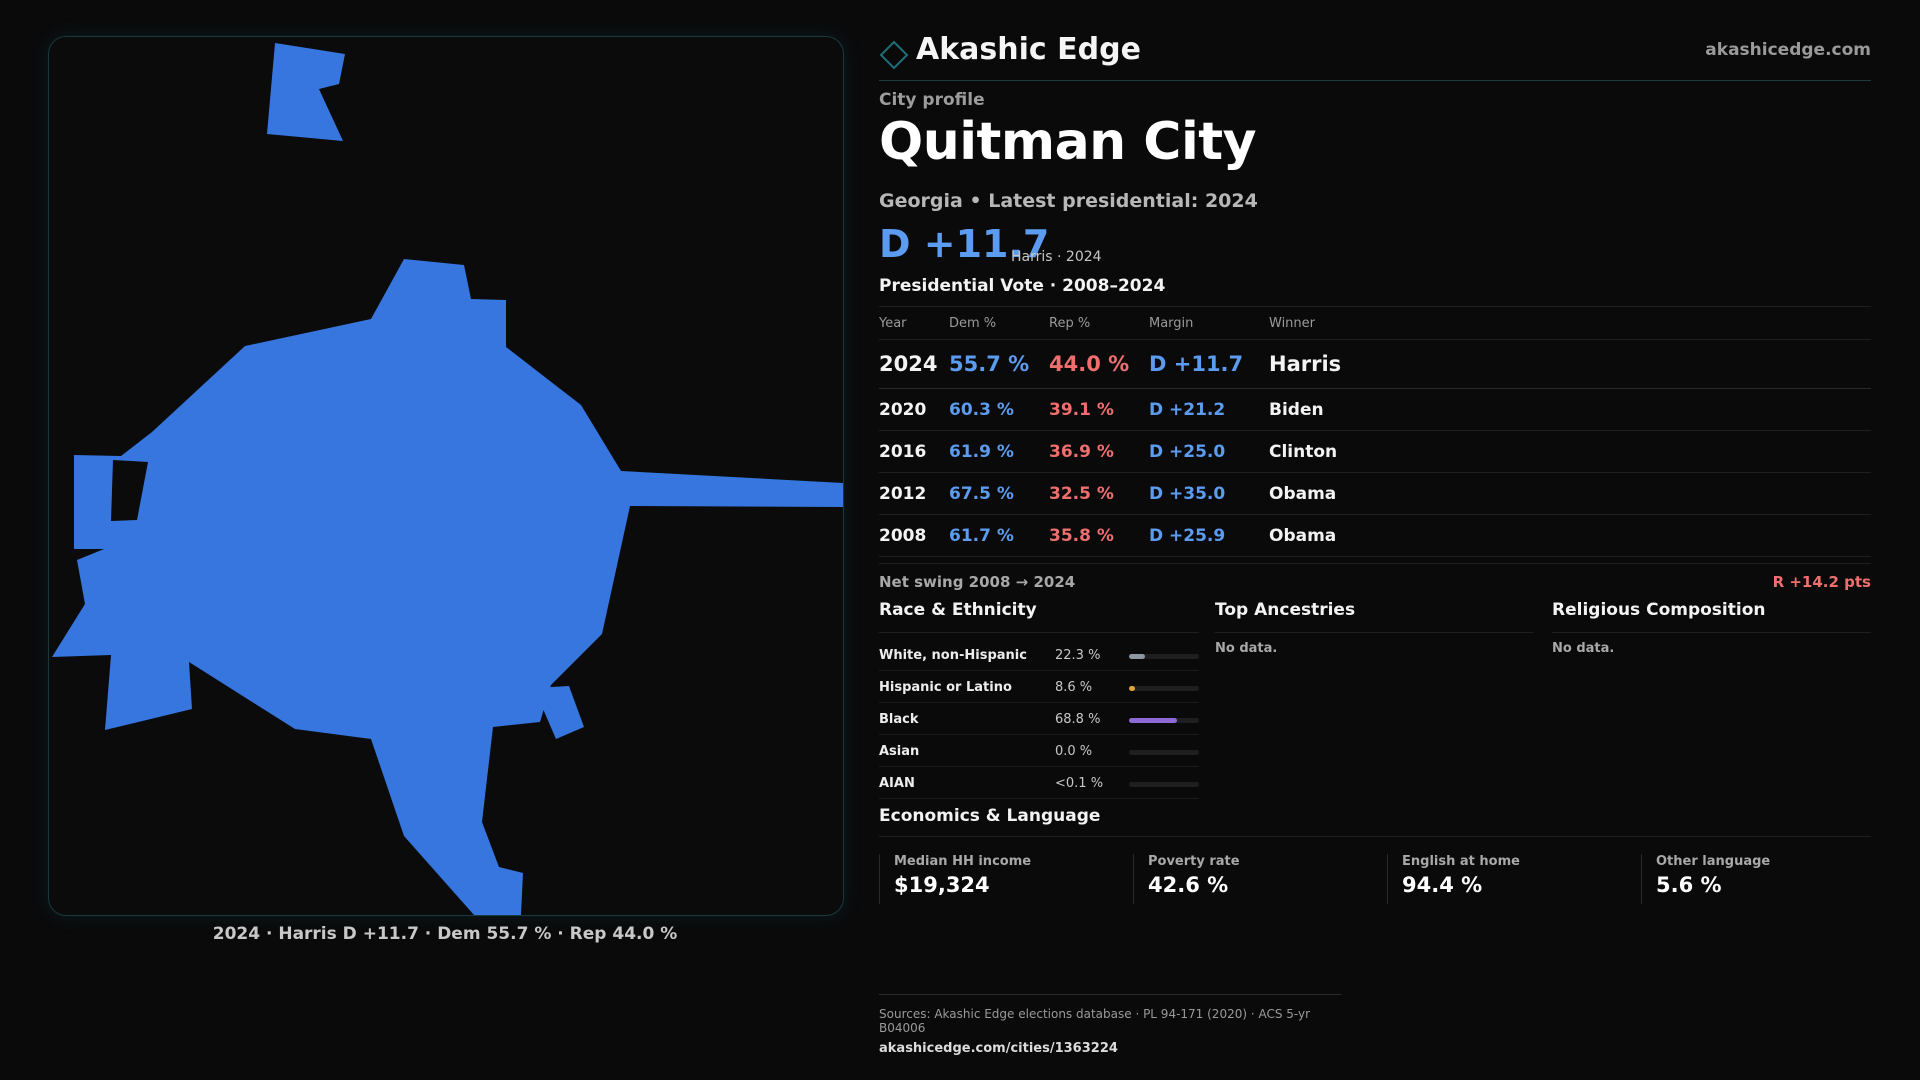  I want to click on net-swing-label: Net swing 2008 → 2024, so click(977, 582).